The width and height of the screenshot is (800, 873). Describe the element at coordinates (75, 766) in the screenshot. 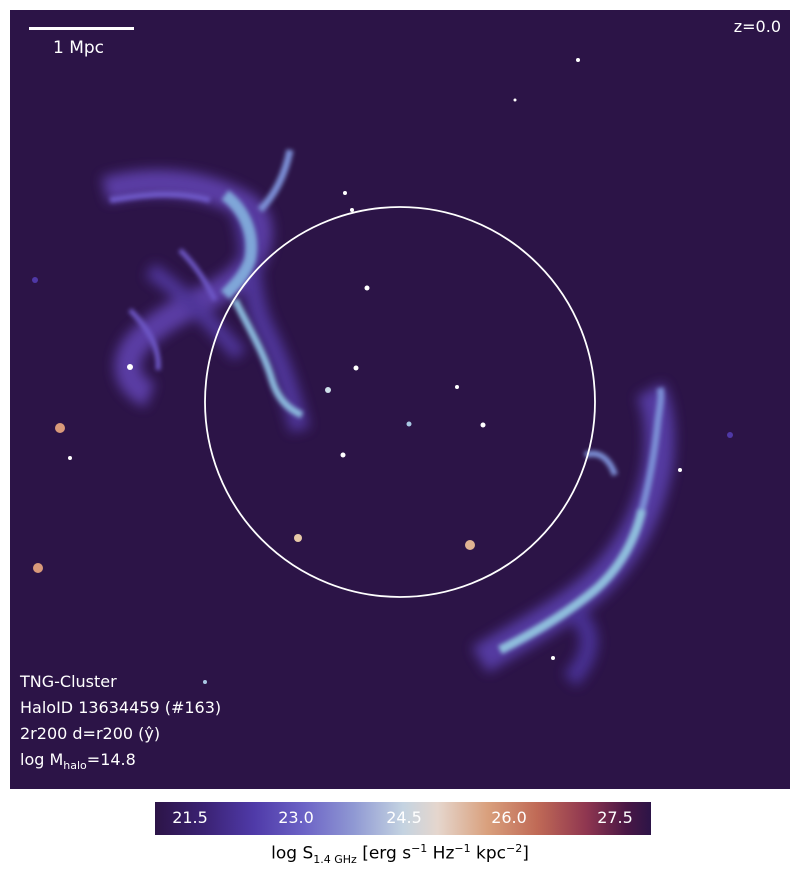

I see `halo-mass-sub: halo` at that location.